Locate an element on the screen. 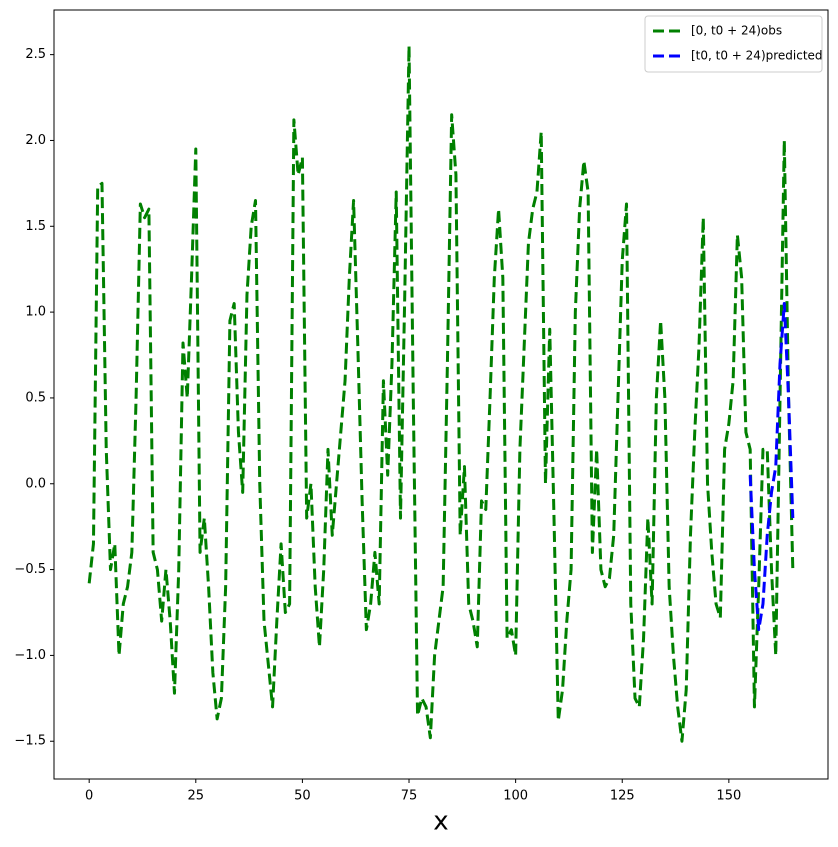 This screenshot has width=838, height=847. y-tick-label: 1.0 is located at coordinates (35, 312).